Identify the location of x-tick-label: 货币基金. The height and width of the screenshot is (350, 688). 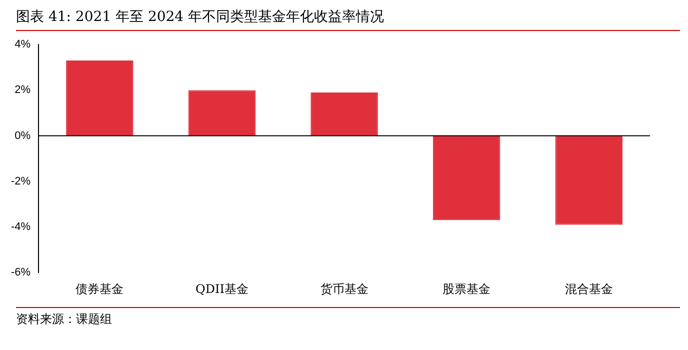
(344, 289).